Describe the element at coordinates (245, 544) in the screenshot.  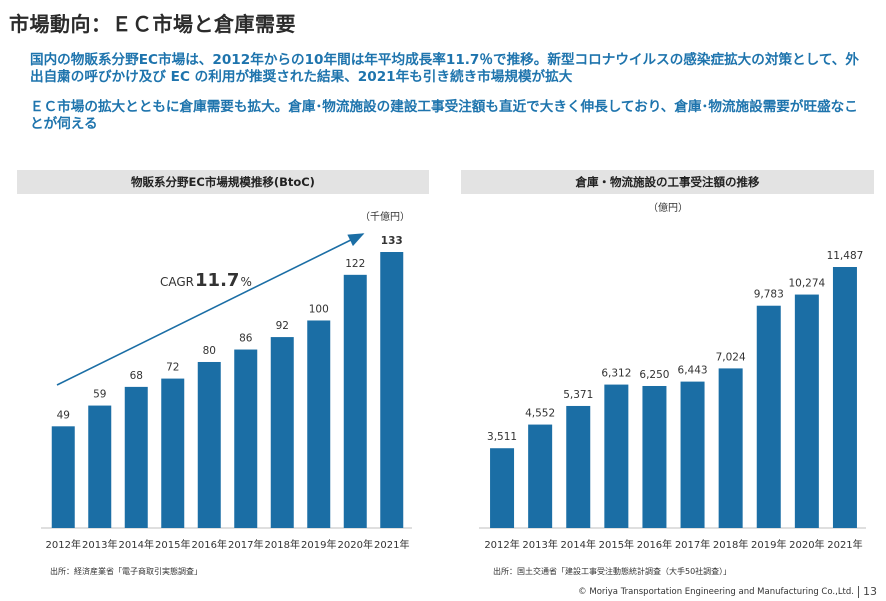
I see `ec-category-label: 2017年` at that location.